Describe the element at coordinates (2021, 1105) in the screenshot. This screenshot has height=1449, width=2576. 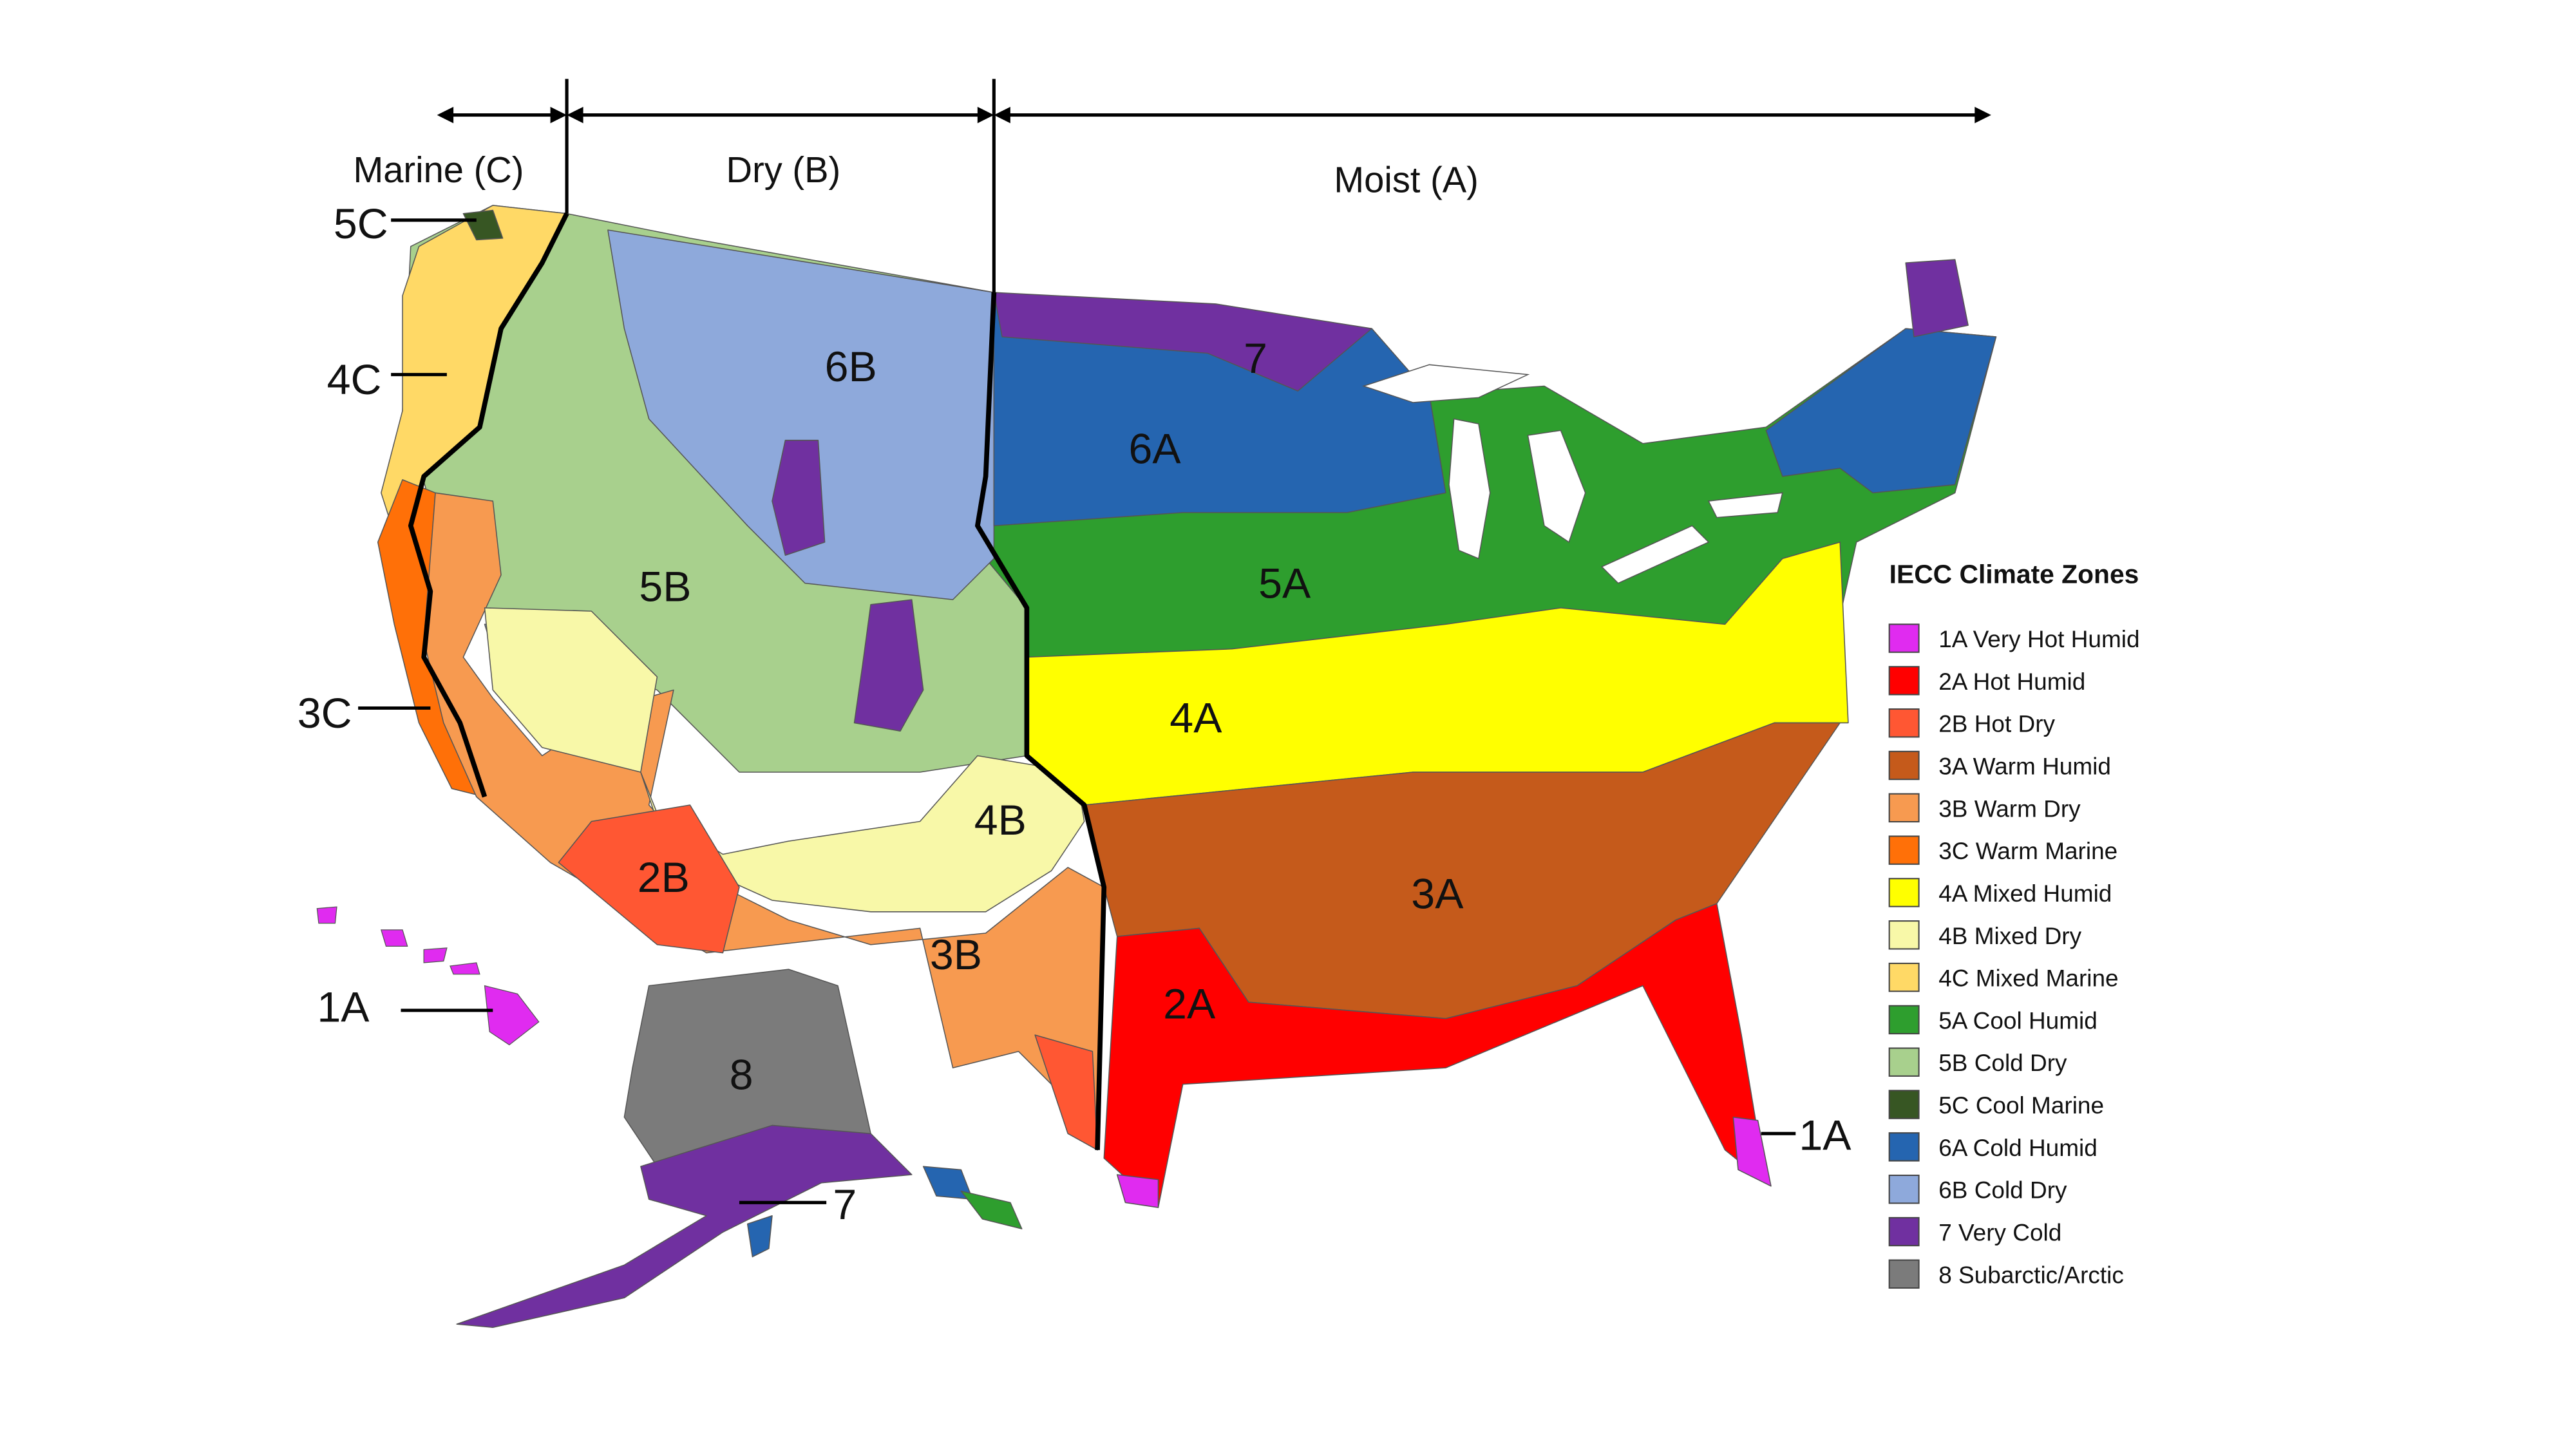
I see `legend-label: 5C Cool Marine` at that location.